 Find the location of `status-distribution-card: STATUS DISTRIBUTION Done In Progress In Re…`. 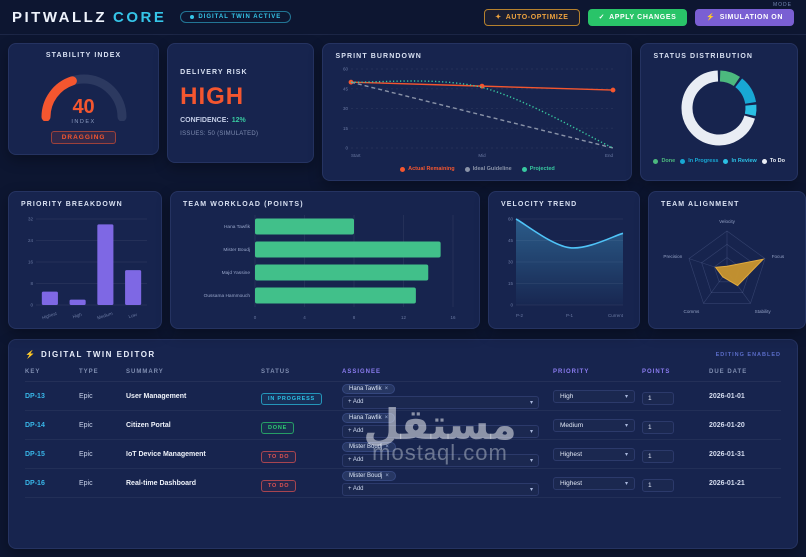

status-distribution-card: STATUS DISTRIBUTION Done In Progress In Re… is located at coordinates (719, 112).